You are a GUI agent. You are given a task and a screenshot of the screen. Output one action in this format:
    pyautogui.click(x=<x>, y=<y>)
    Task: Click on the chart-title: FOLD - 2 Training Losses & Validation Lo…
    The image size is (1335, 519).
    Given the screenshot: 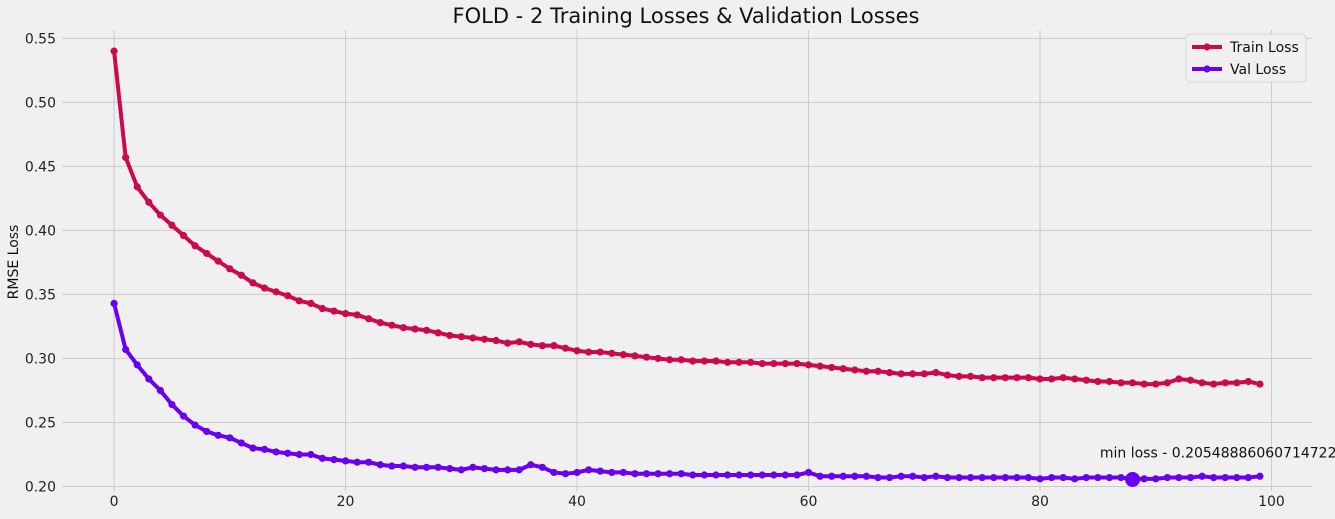 What is the action you would take?
    pyautogui.click(x=686, y=16)
    